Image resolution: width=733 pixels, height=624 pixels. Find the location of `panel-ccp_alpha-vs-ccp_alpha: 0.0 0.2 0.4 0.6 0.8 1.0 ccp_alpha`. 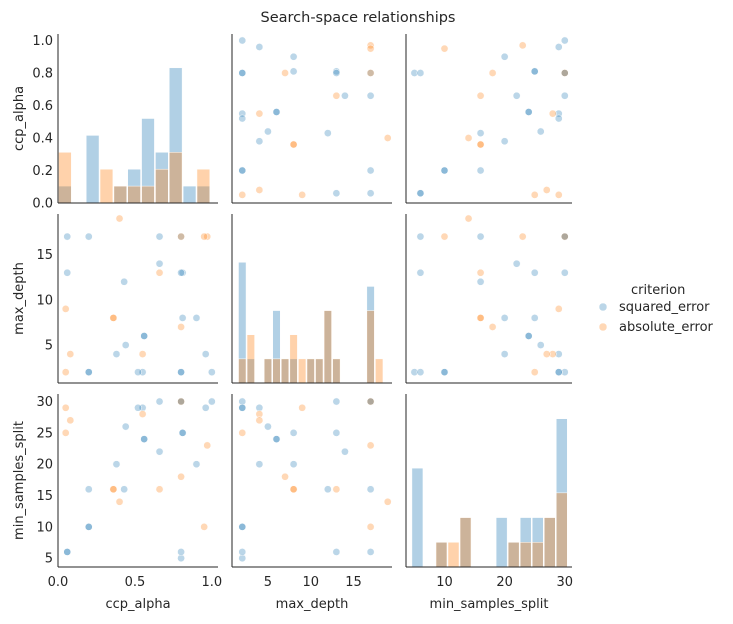

panel-ccp_alpha-vs-ccp_alpha: 0.0 0.2 0.4 0.6 0.8 1.0 ccp_alpha is located at coordinates (115, 123).